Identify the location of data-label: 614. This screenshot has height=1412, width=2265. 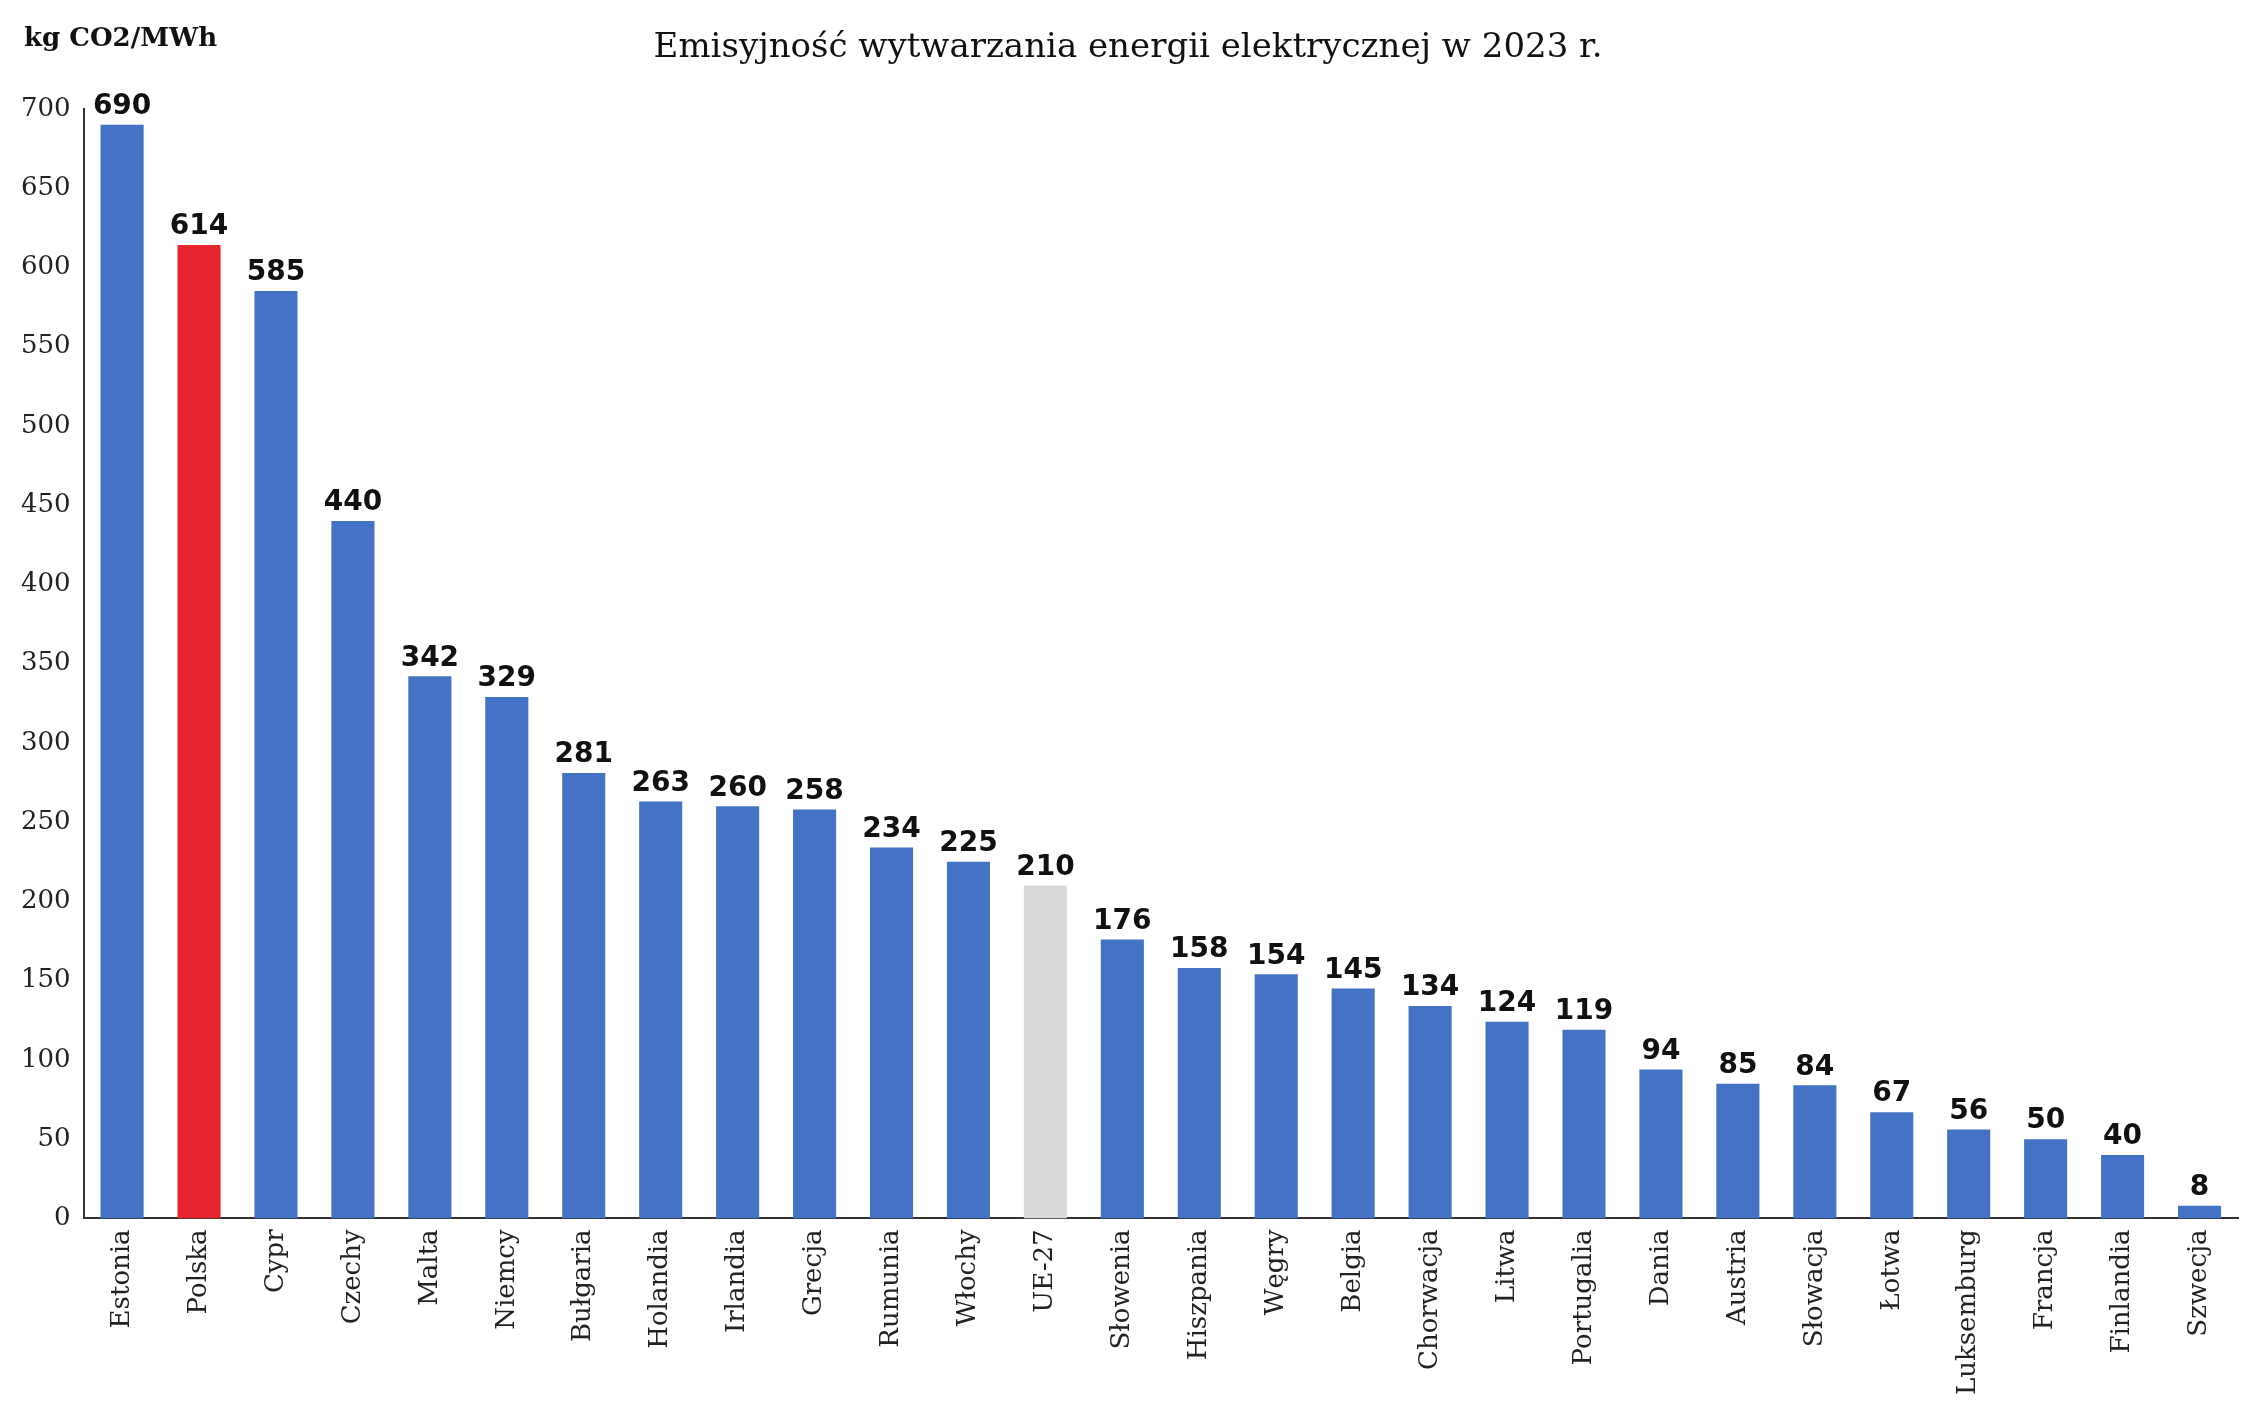
(199, 225).